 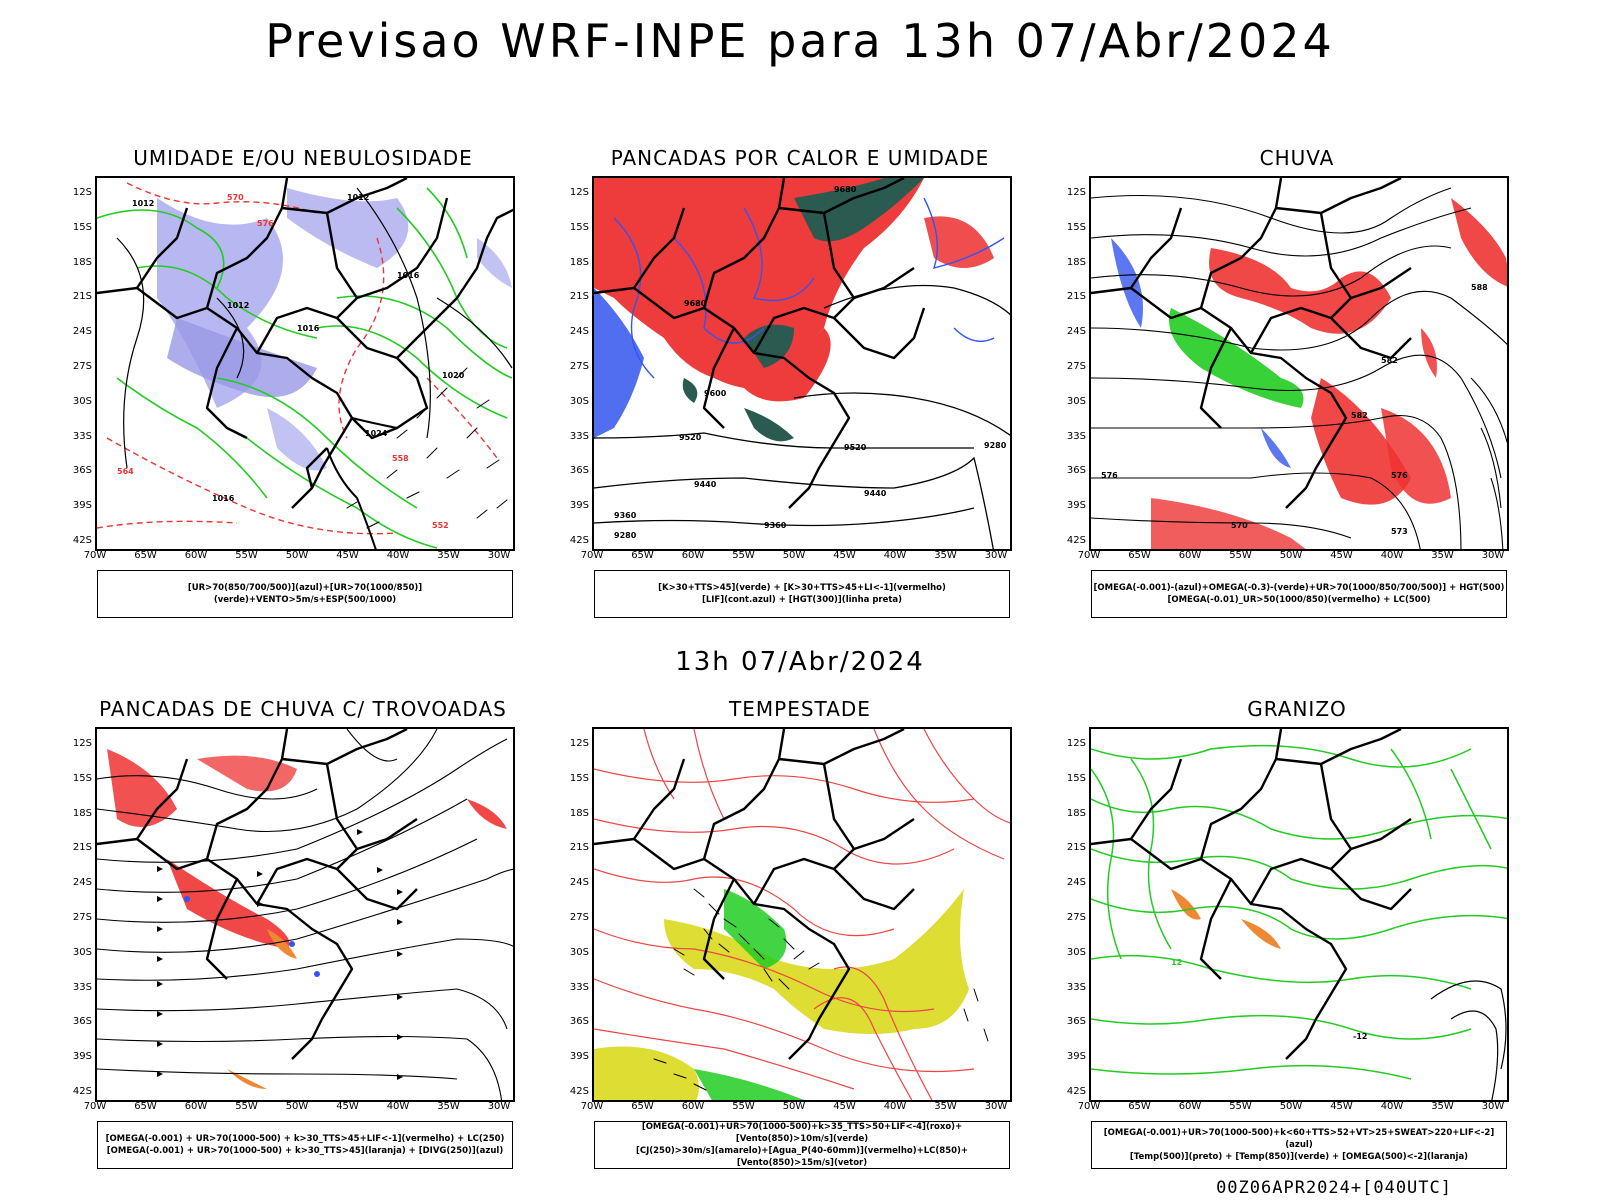 I want to click on map-tempestade, so click(x=802, y=914).